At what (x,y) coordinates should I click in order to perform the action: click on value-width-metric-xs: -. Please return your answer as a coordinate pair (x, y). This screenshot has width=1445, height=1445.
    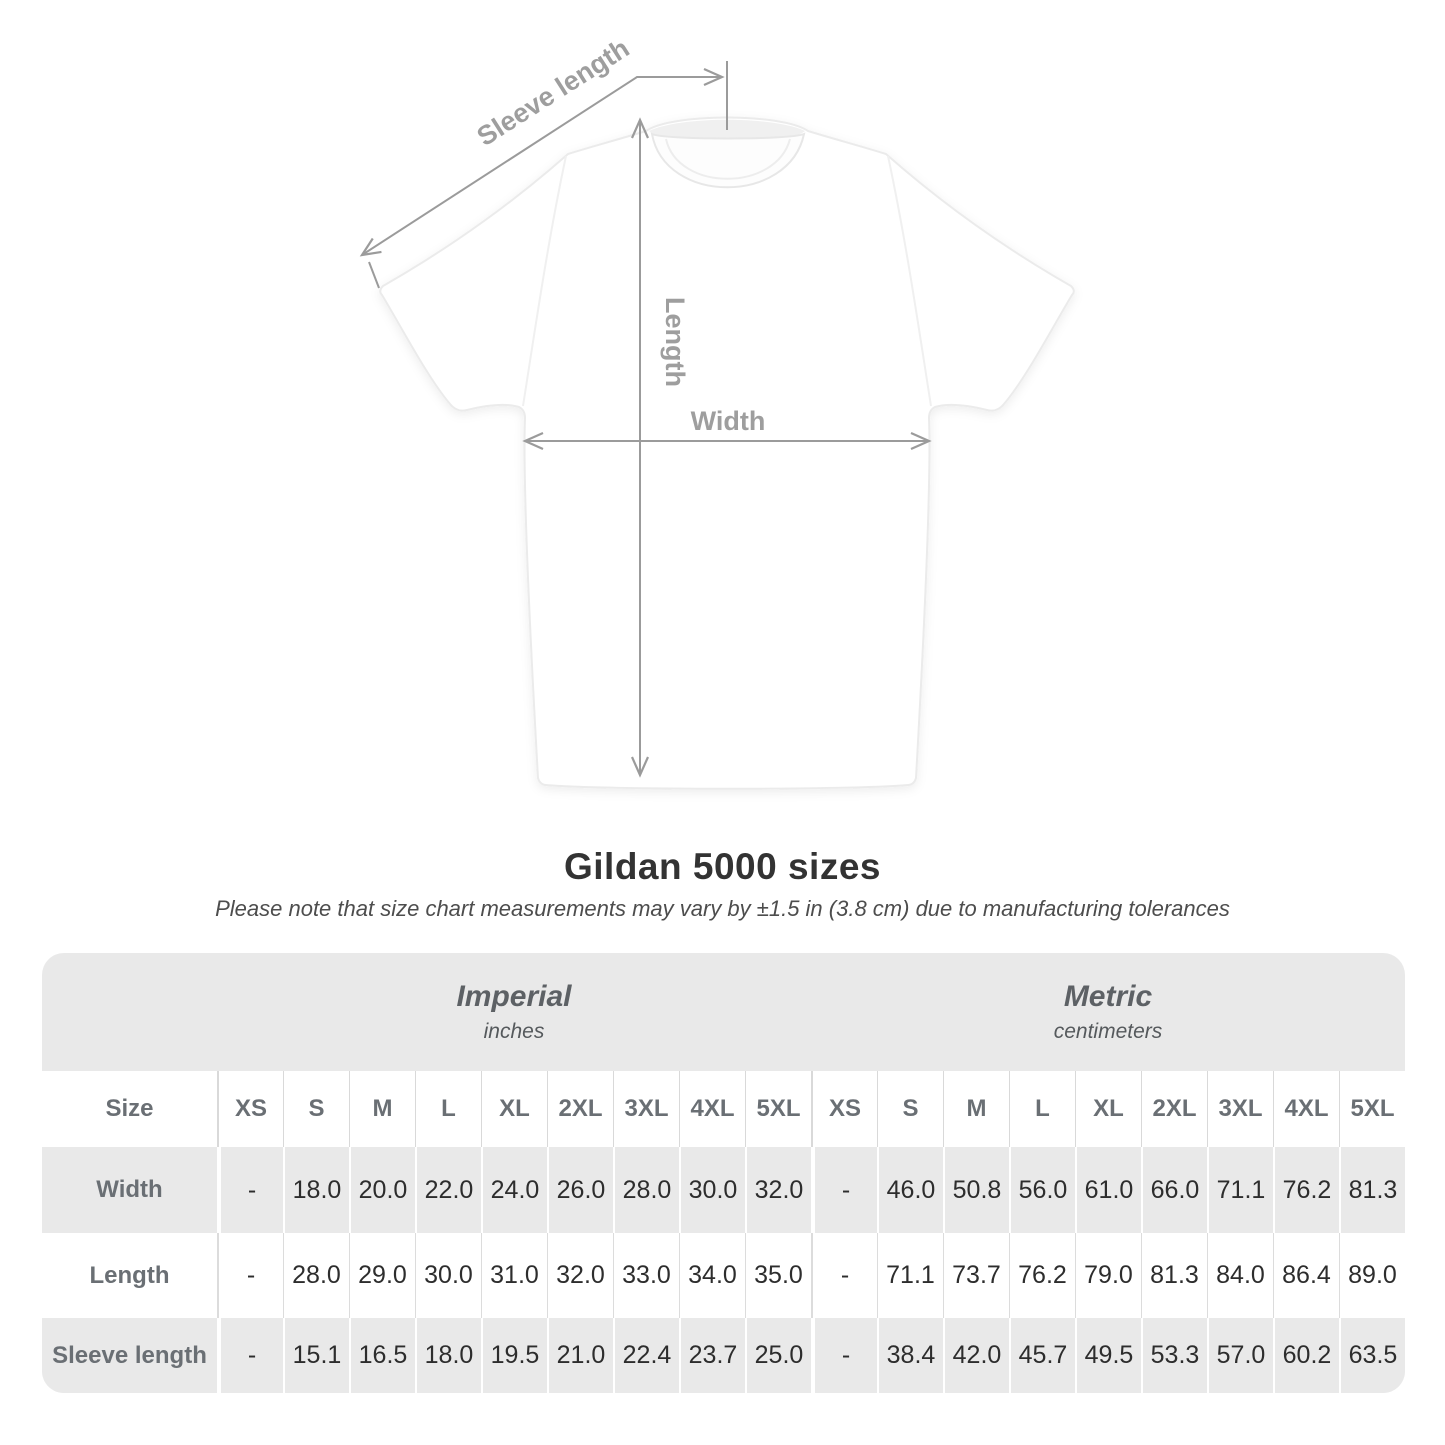
    Looking at the image, I should click on (844, 1190).